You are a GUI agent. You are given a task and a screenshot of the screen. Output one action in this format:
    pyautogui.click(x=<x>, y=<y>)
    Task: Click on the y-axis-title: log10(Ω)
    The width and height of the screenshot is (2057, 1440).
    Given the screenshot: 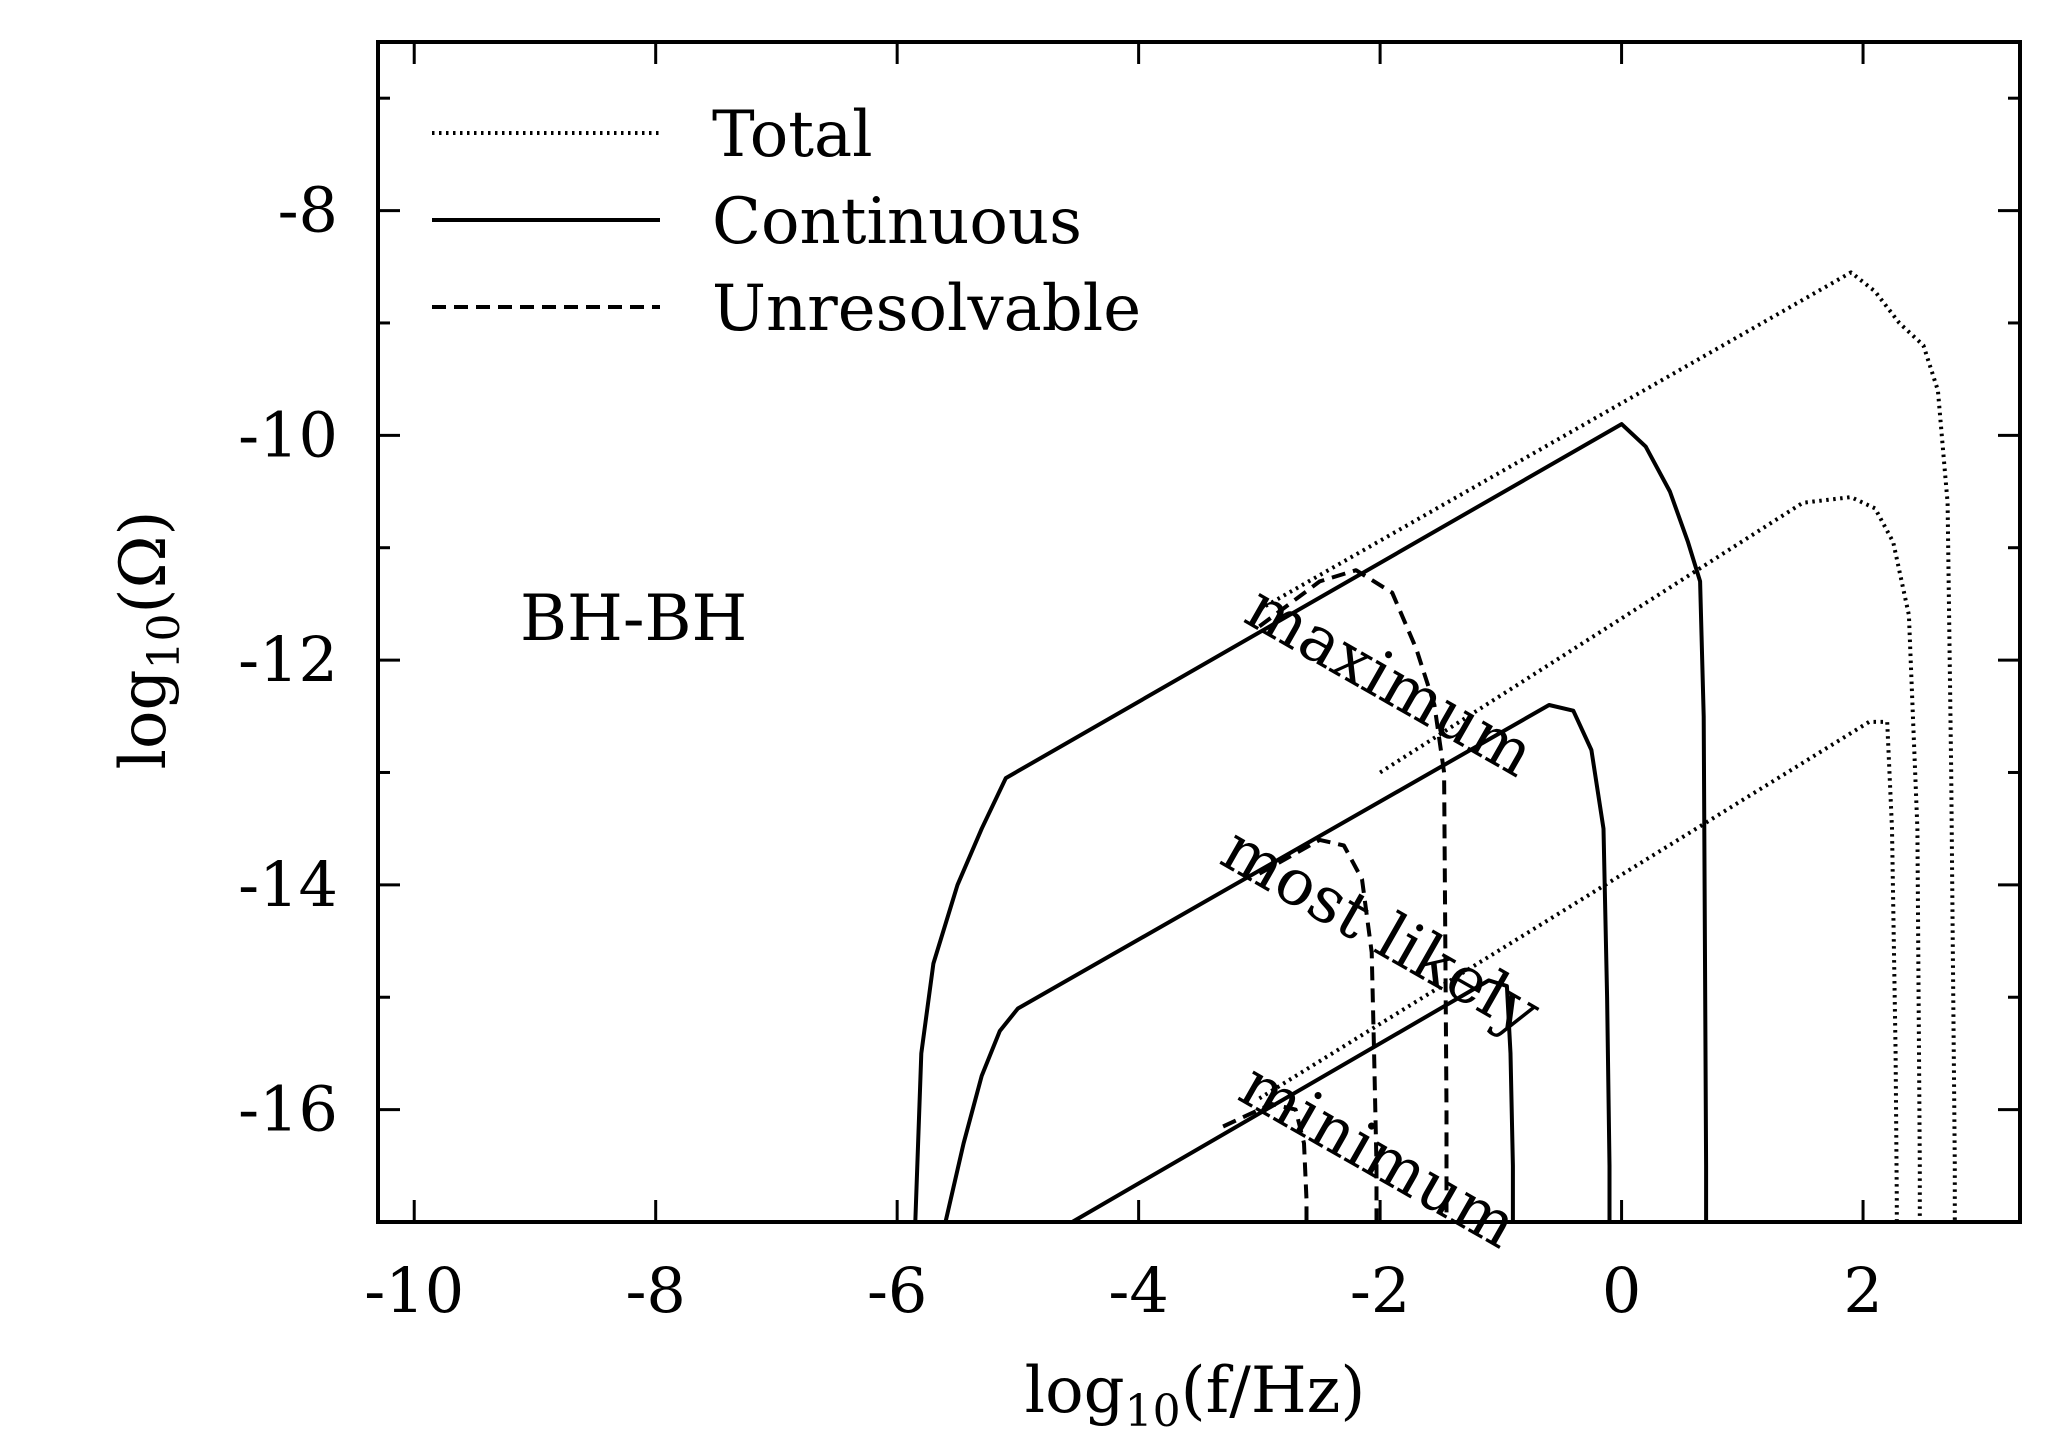 What is the action you would take?
    pyautogui.click(x=148, y=640)
    